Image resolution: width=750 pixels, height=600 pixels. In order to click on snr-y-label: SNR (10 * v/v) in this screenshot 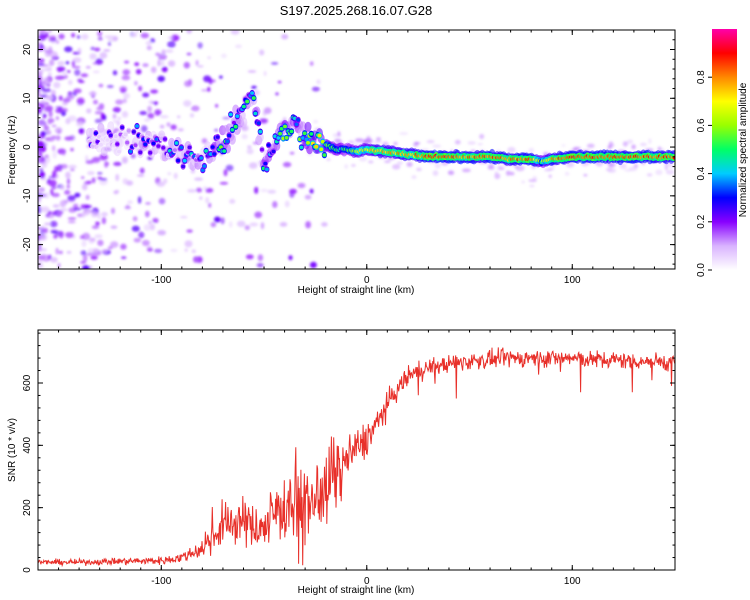, I will do `click(12, 450)`.